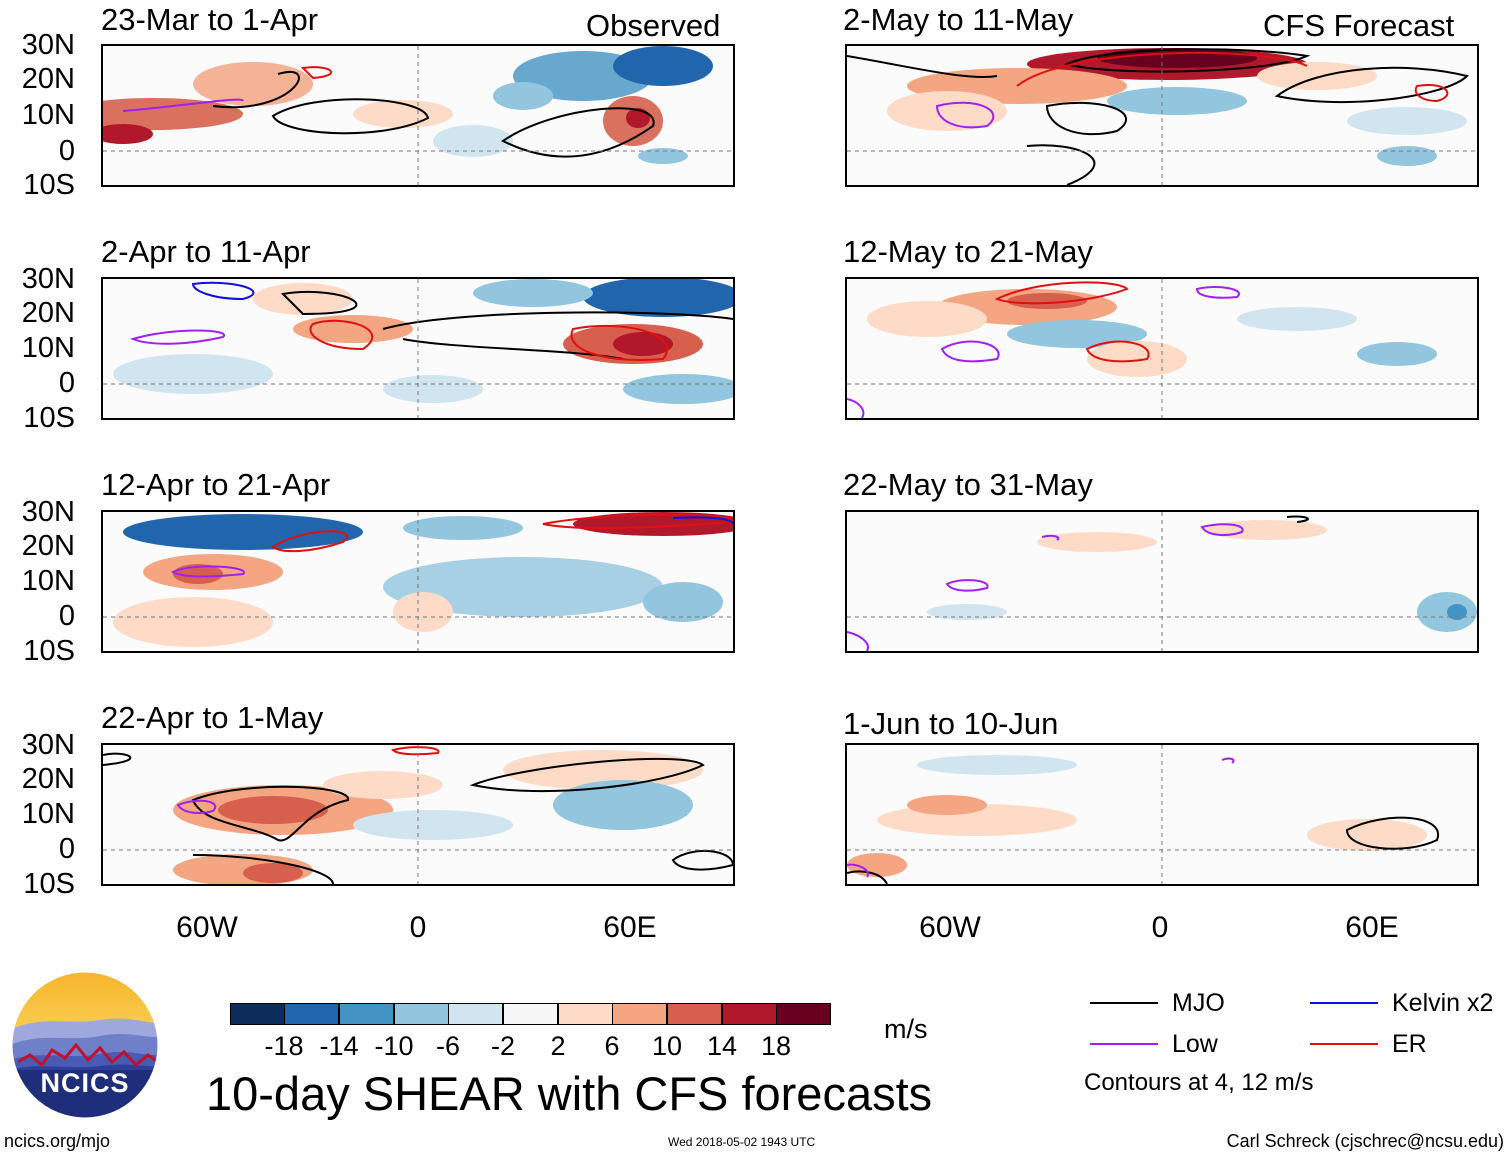 The height and width of the screenshot is (1158, 1510). I want to click on colorbar-label: -14, so click(339, 1046).